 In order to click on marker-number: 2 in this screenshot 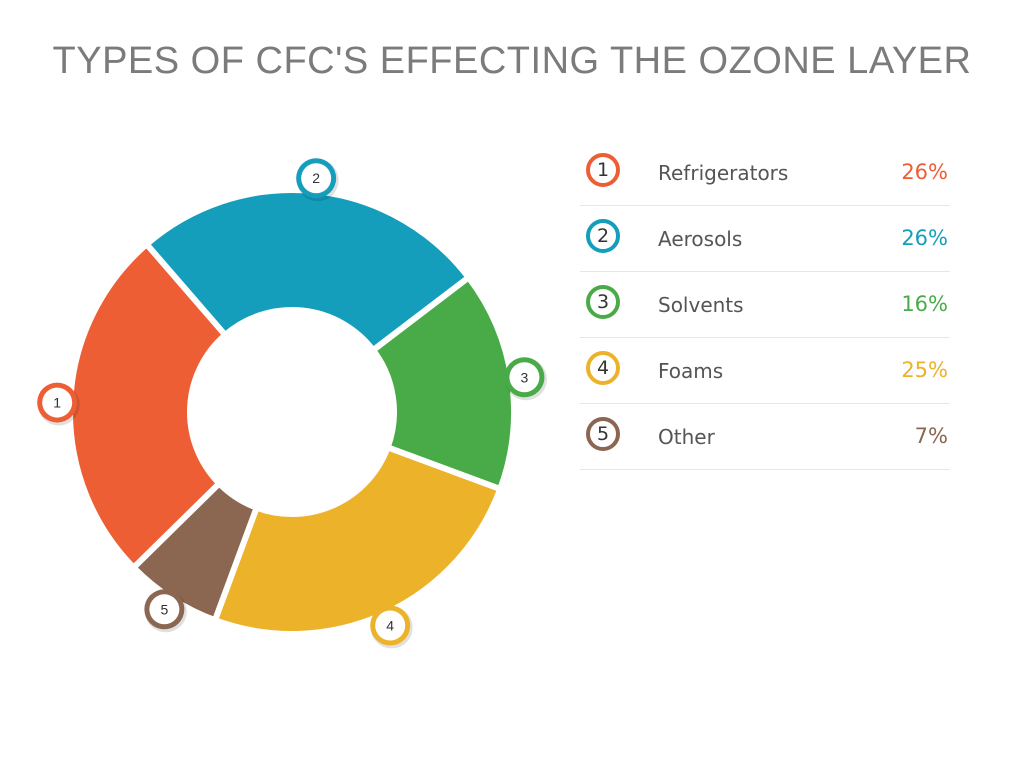, I will do `click(316, 178)`.